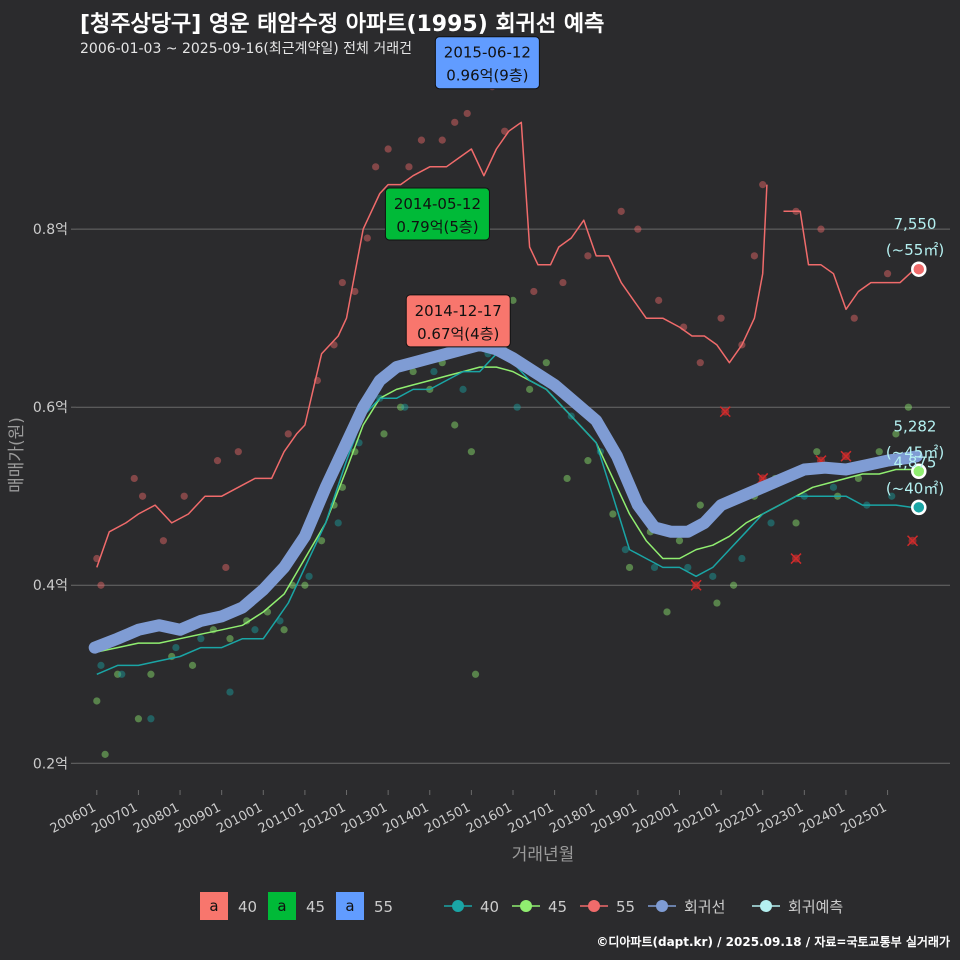 Image resolution: width=960 pixels, height=960 pixels. Describe the element at coordinates (50, 764) in the screenshot. I see `y-tick-label: 0.2억` at that location.